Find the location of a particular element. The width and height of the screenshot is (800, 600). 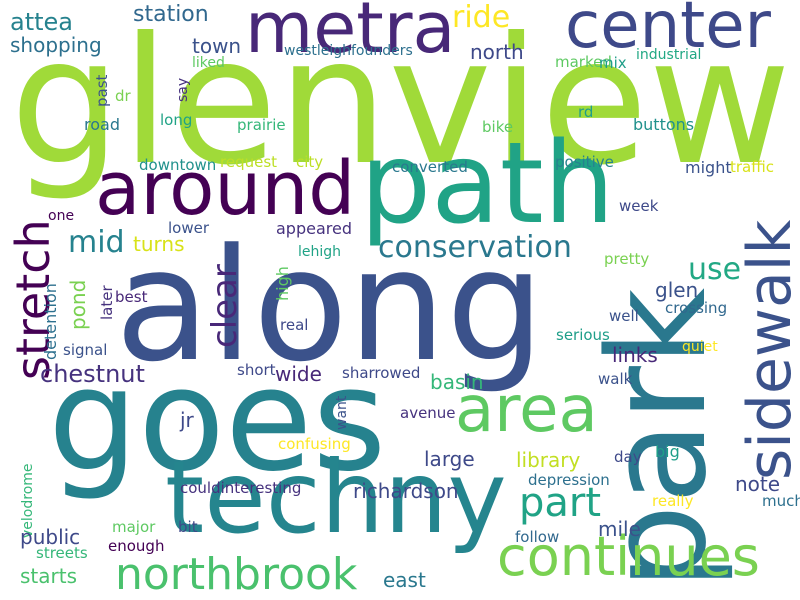

word-walk: walk is located at coordinates (615, 379).